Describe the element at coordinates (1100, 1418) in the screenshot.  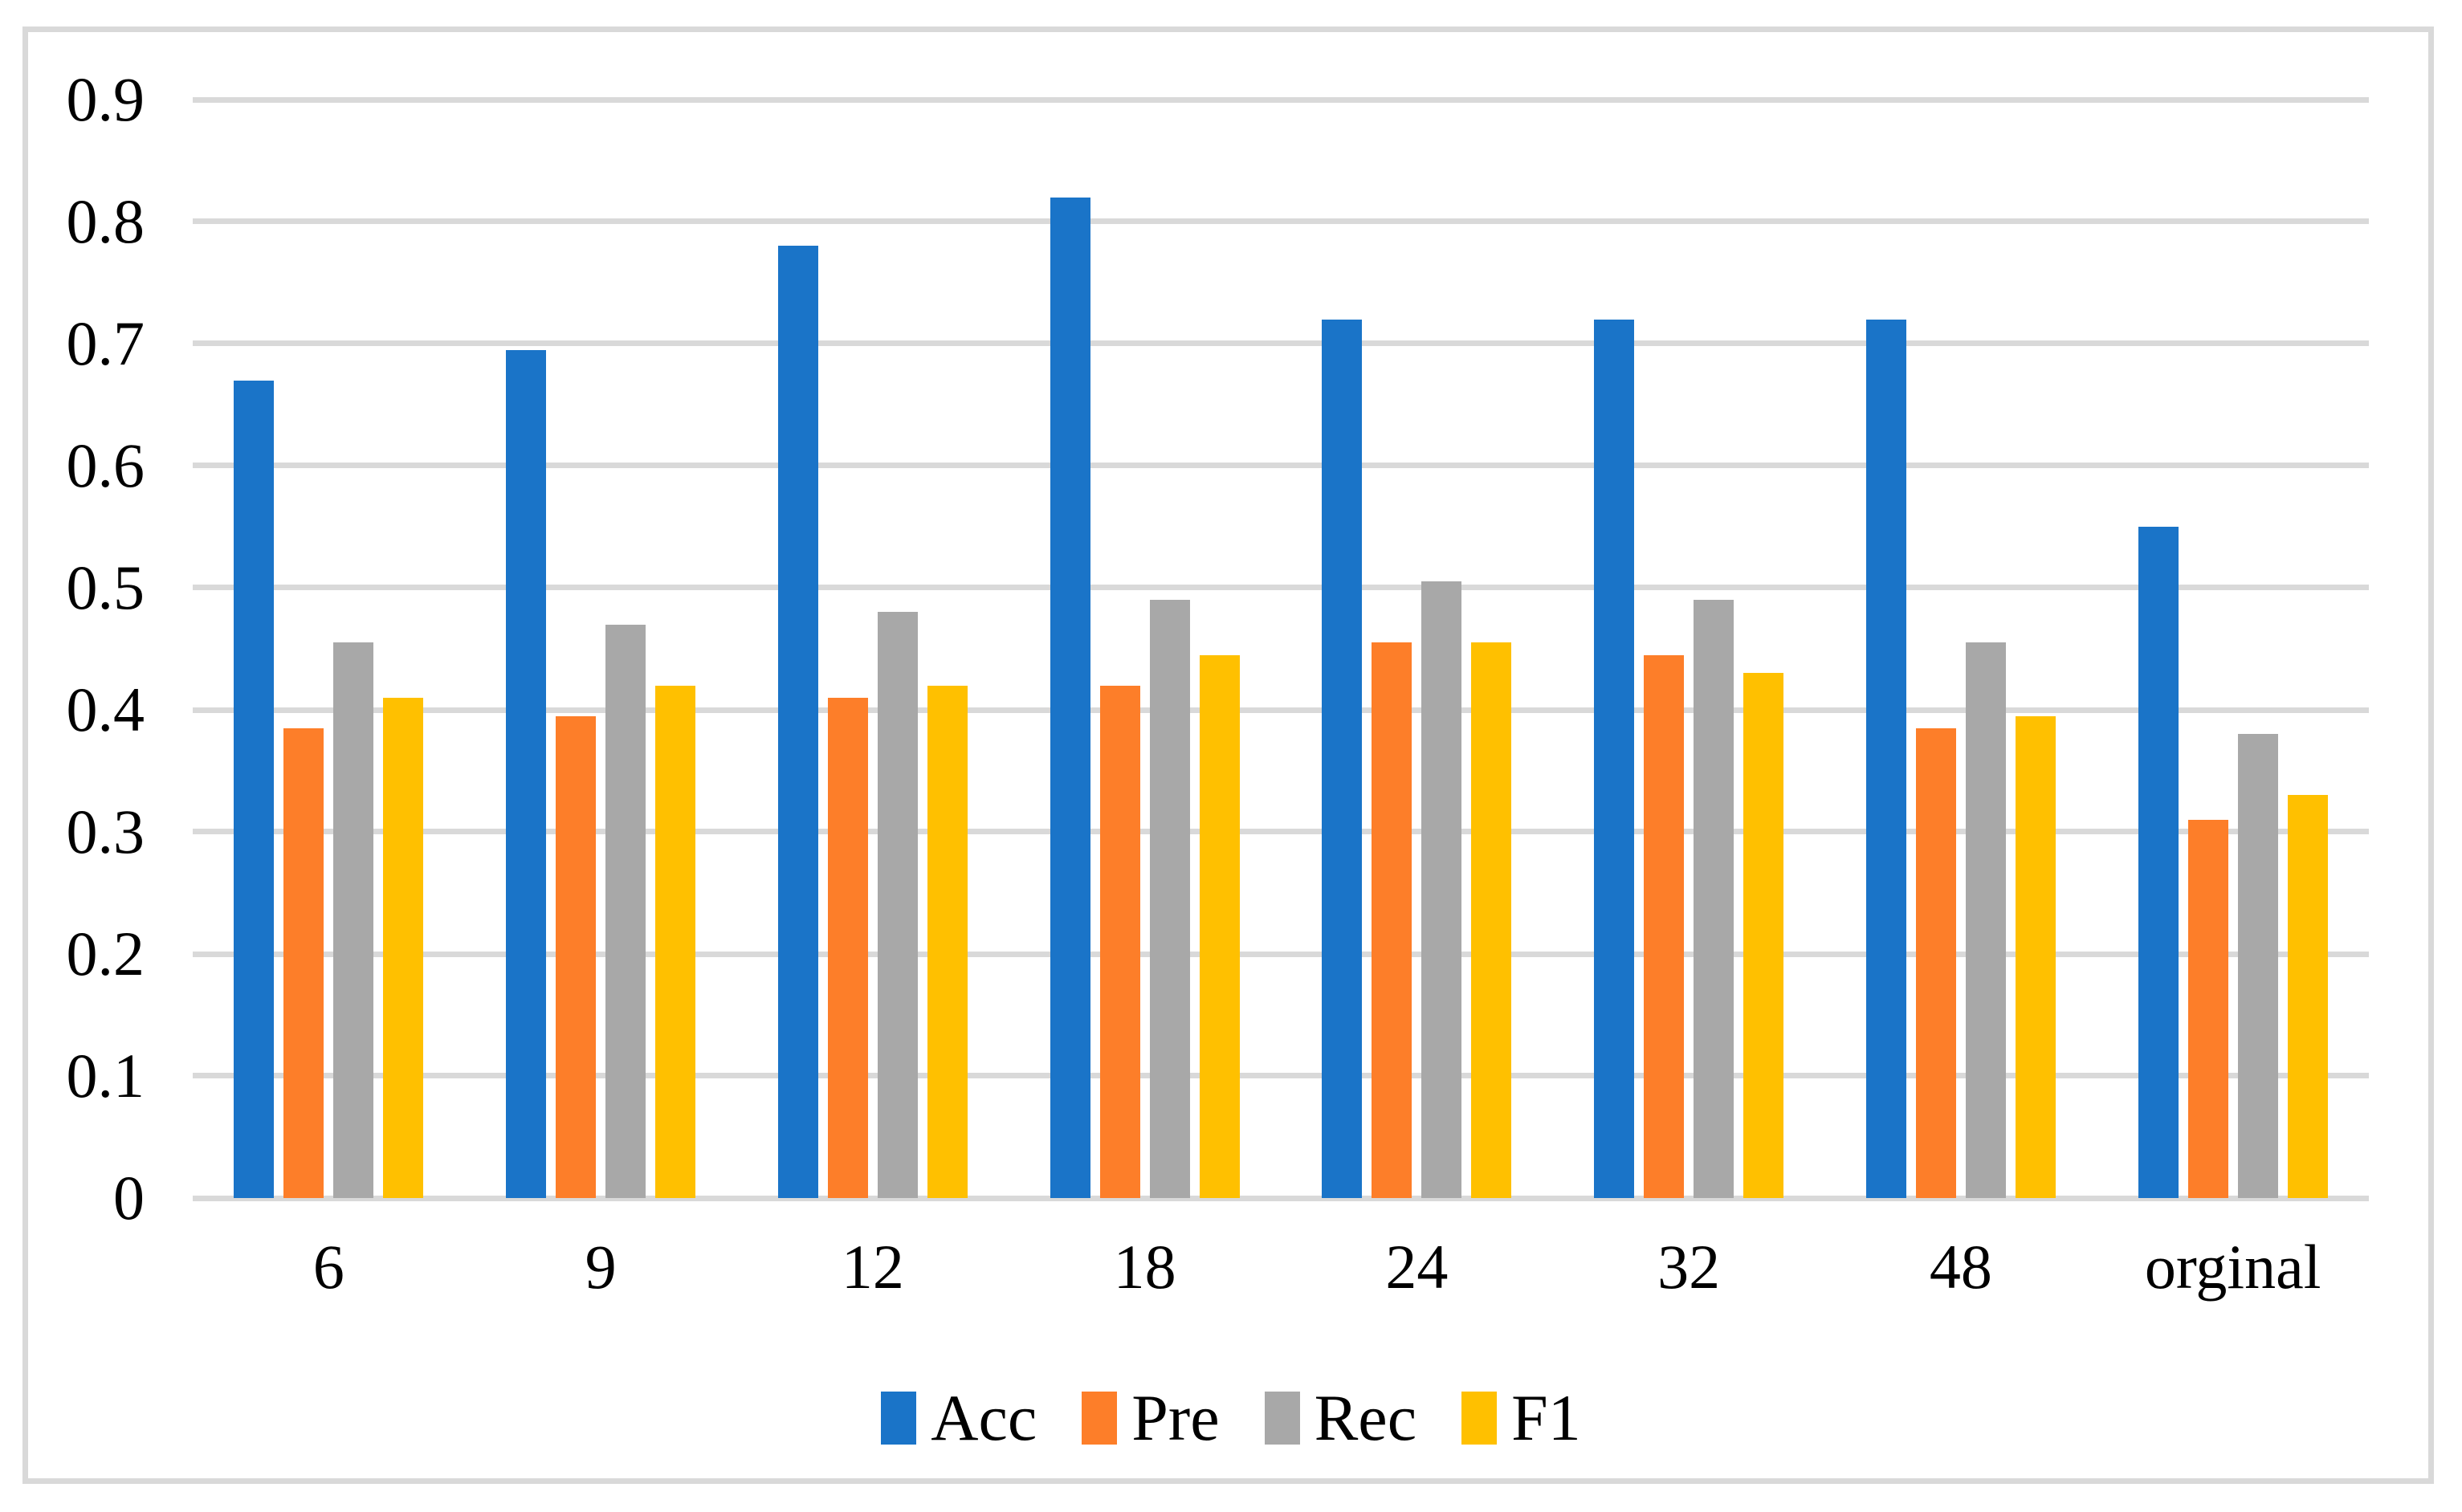
I see `legend-swatch-pre` at that location.